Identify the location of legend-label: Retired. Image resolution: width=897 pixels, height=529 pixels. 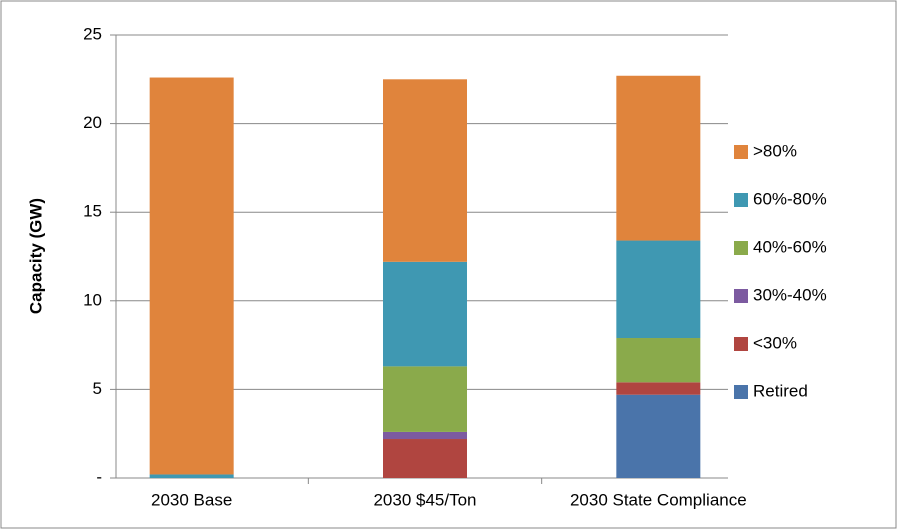
(780, 390).